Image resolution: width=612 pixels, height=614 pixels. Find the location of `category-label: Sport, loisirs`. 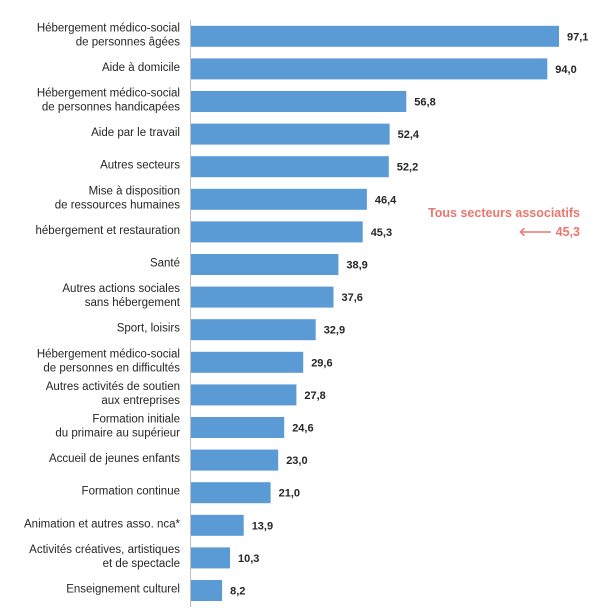

category-label: Sport, loisirs is located at coordinates (149, 329).